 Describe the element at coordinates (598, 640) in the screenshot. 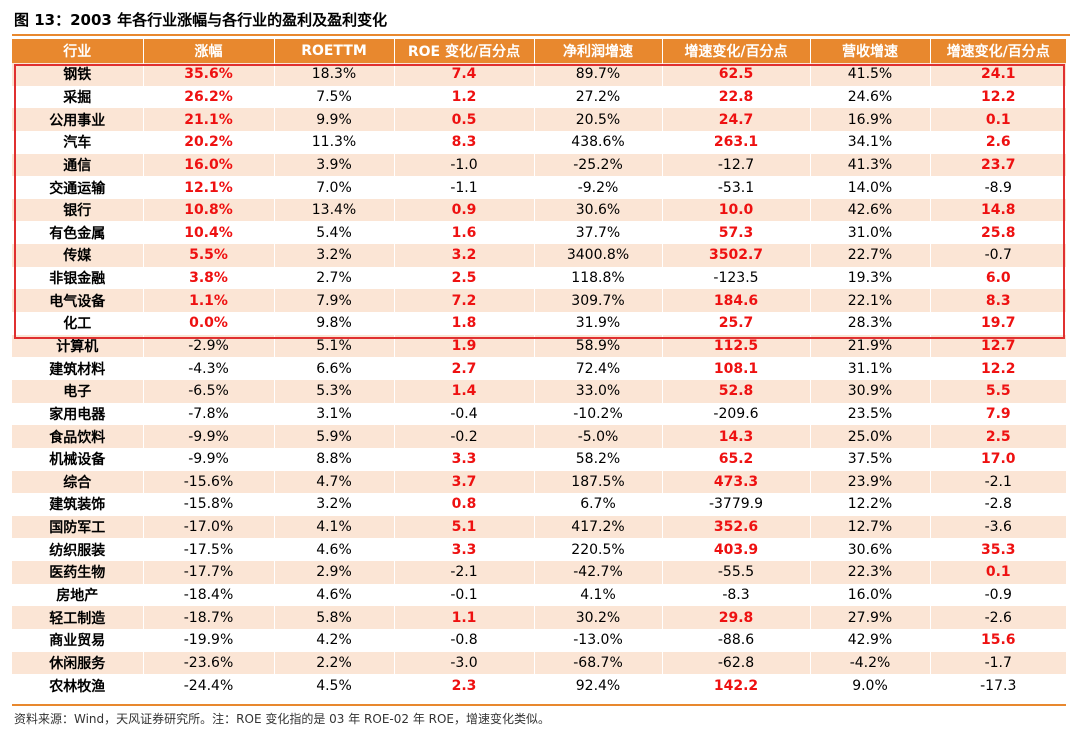

I see `cell-net-profit-growth: -13.0%` at that location.